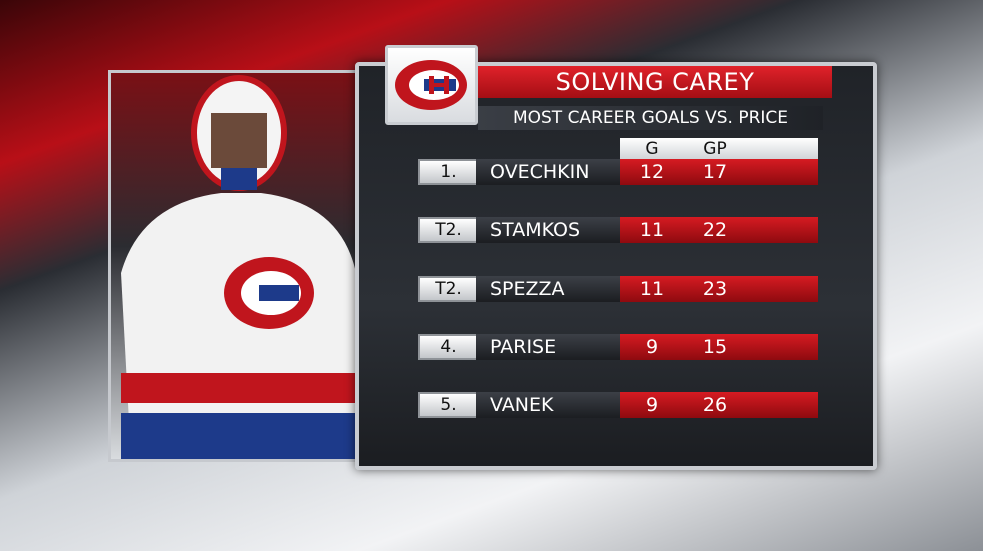 This screenshot has width=983, height=551. I want to click on goals: 12, so click(652, 172).